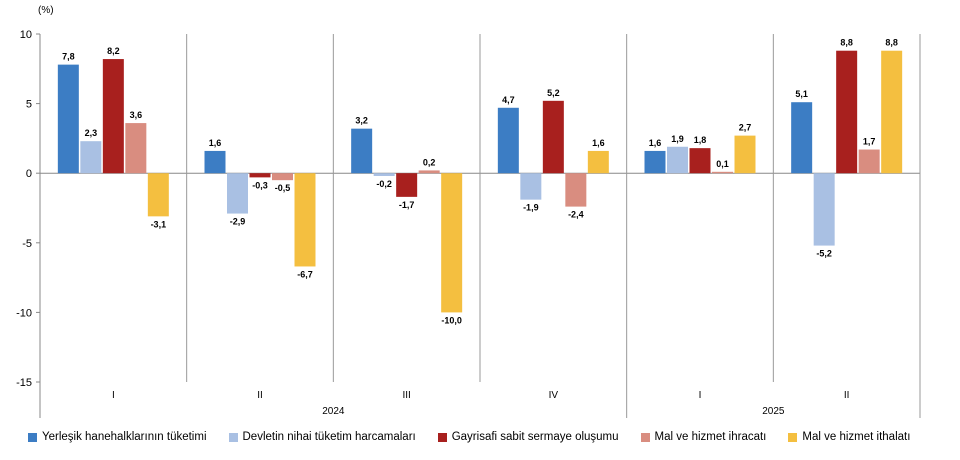 The width and height of the screenshot is (960, 460). What do you see at coordinates (801, 94) in the screenshot?
I see `data-label: 5,1` at bounding box center [801, 94].